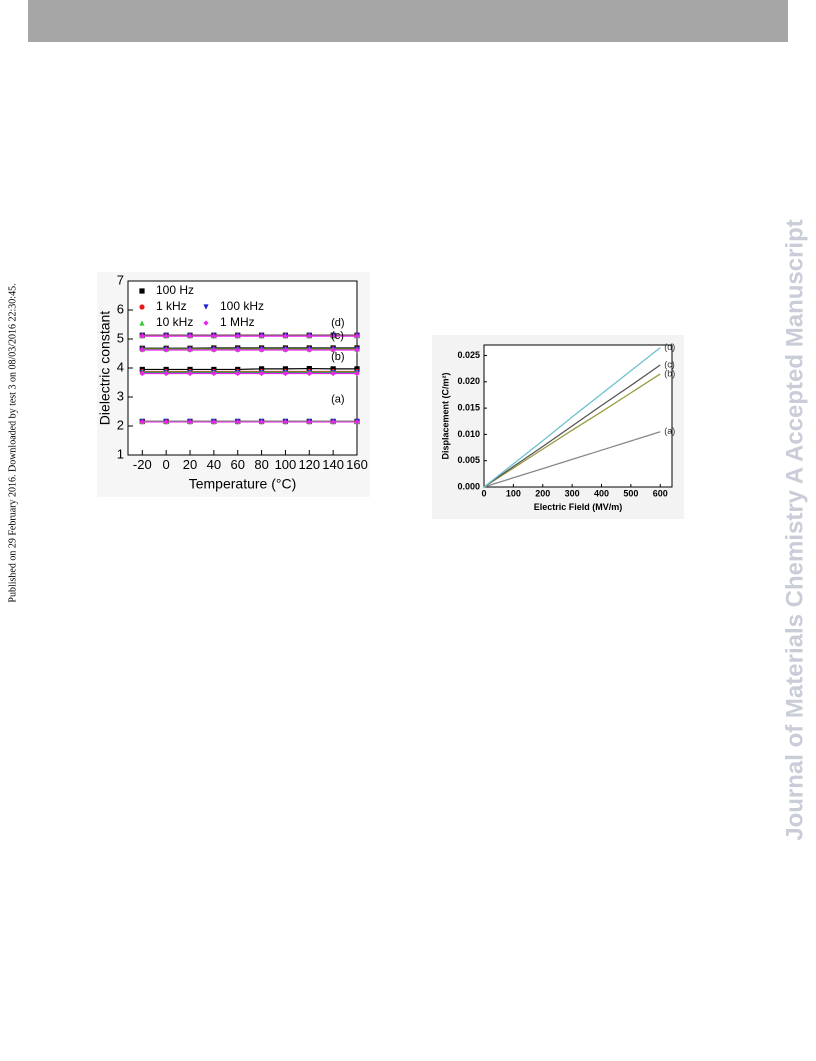 This screenshot has width=816, height=1061. I want to click on legend-label: 1 kHz, so click(171, 306).